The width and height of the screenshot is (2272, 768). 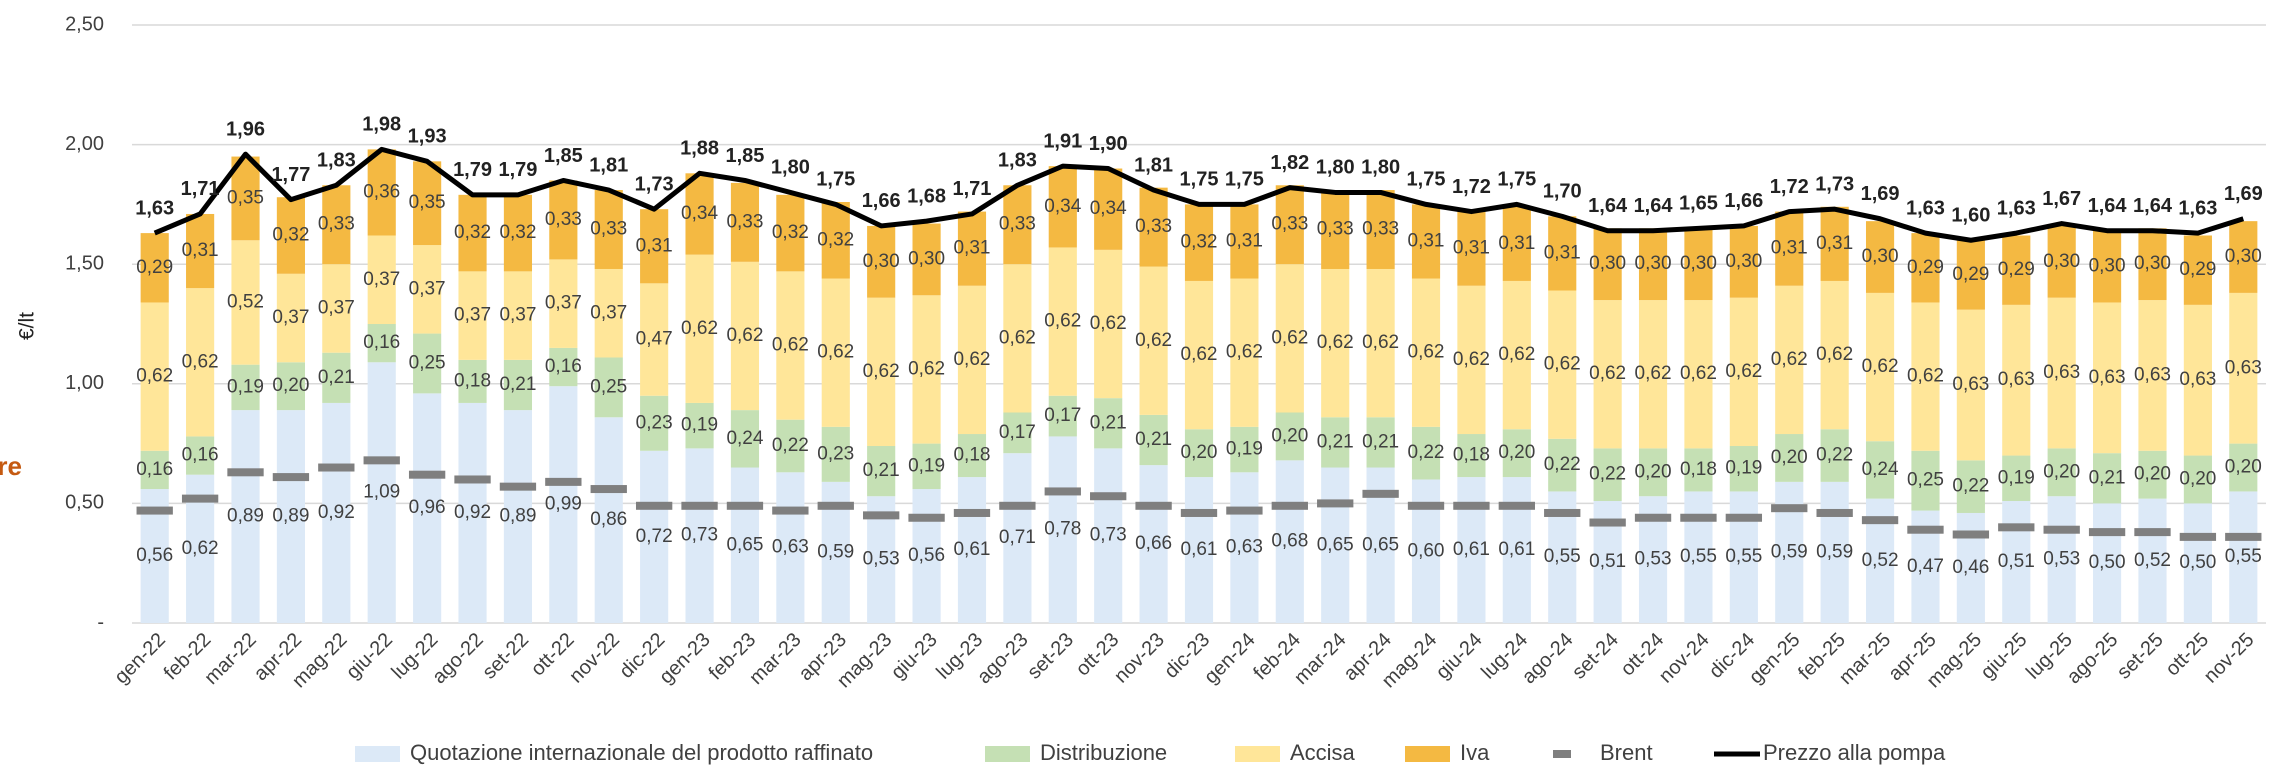 What do you see at coordinates (1108, 422) in the screenshot?
I see `value-label: 0,21` at bounding box center [1108, 422].